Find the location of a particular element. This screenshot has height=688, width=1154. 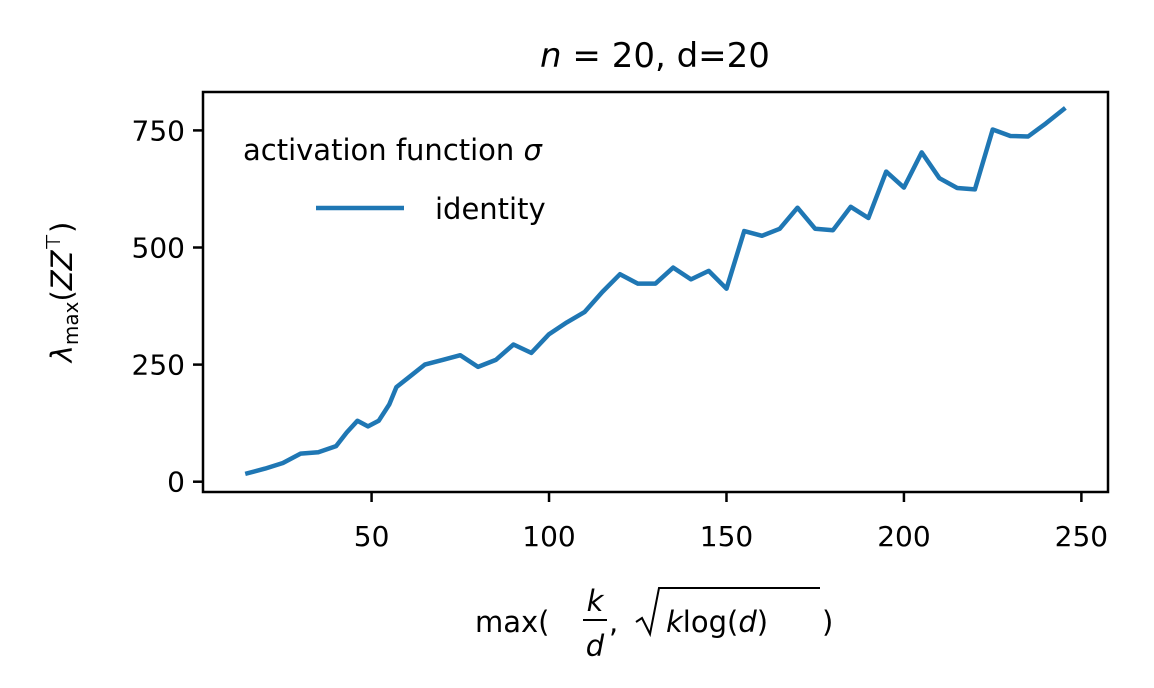

x-label-root-d: d is located at coordinates (747, 622).